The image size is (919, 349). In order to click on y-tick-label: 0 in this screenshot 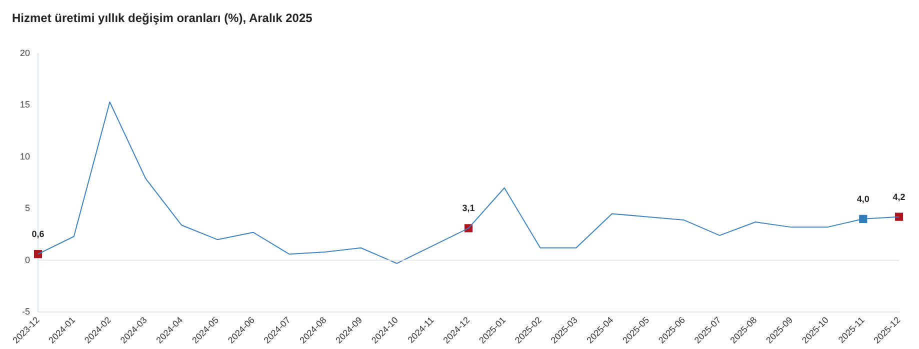, I will do `click(27, 259)`.